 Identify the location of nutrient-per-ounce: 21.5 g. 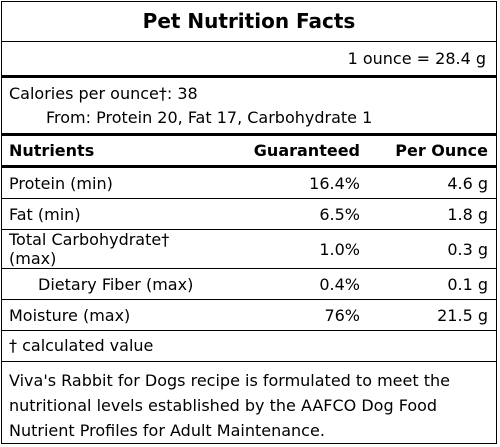
(432, 315).